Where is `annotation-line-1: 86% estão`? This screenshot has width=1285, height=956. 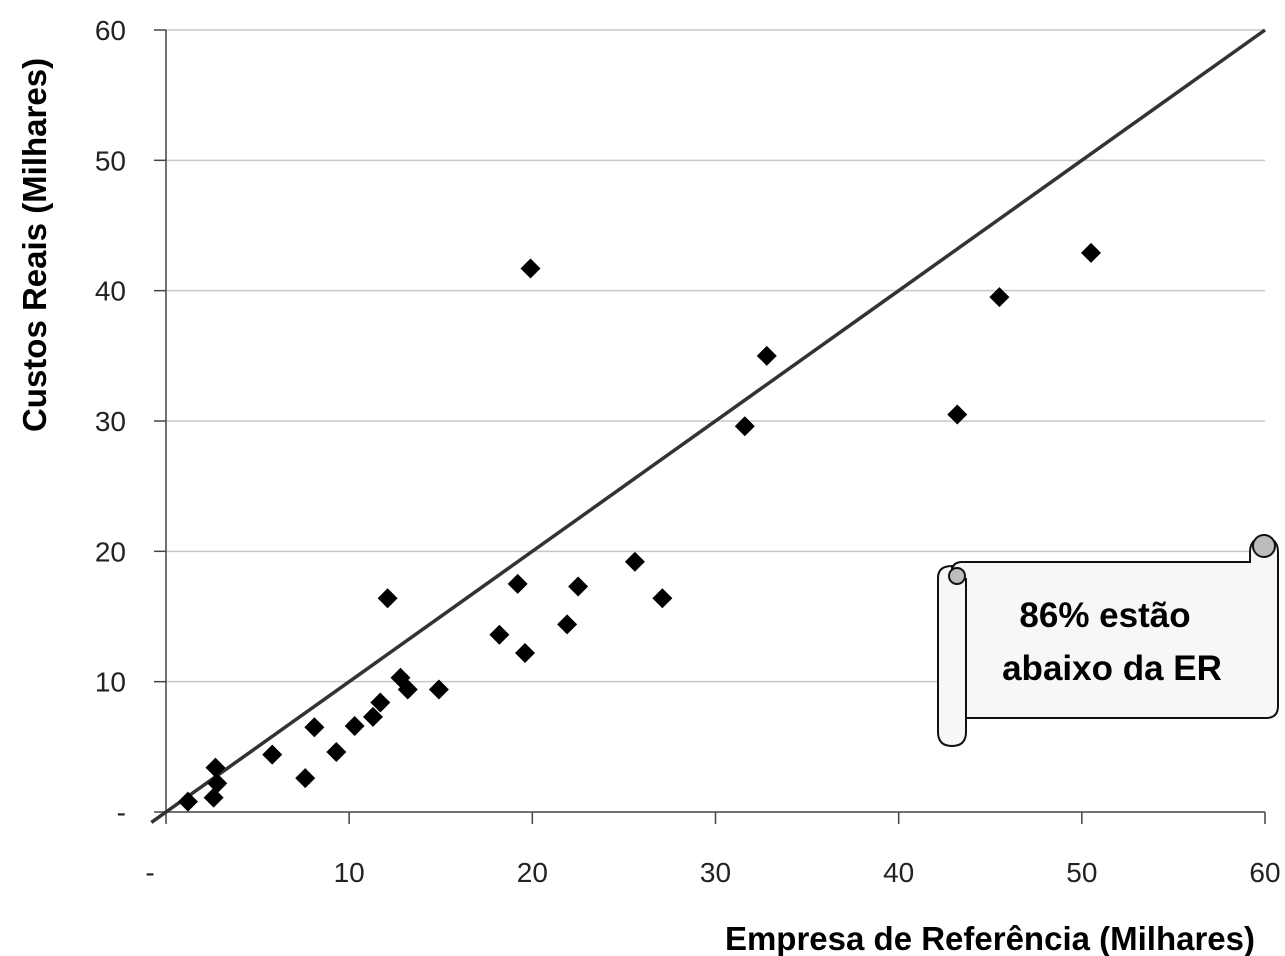 annotation-line-1: 86% estão is located at coordinates (1104, 615).